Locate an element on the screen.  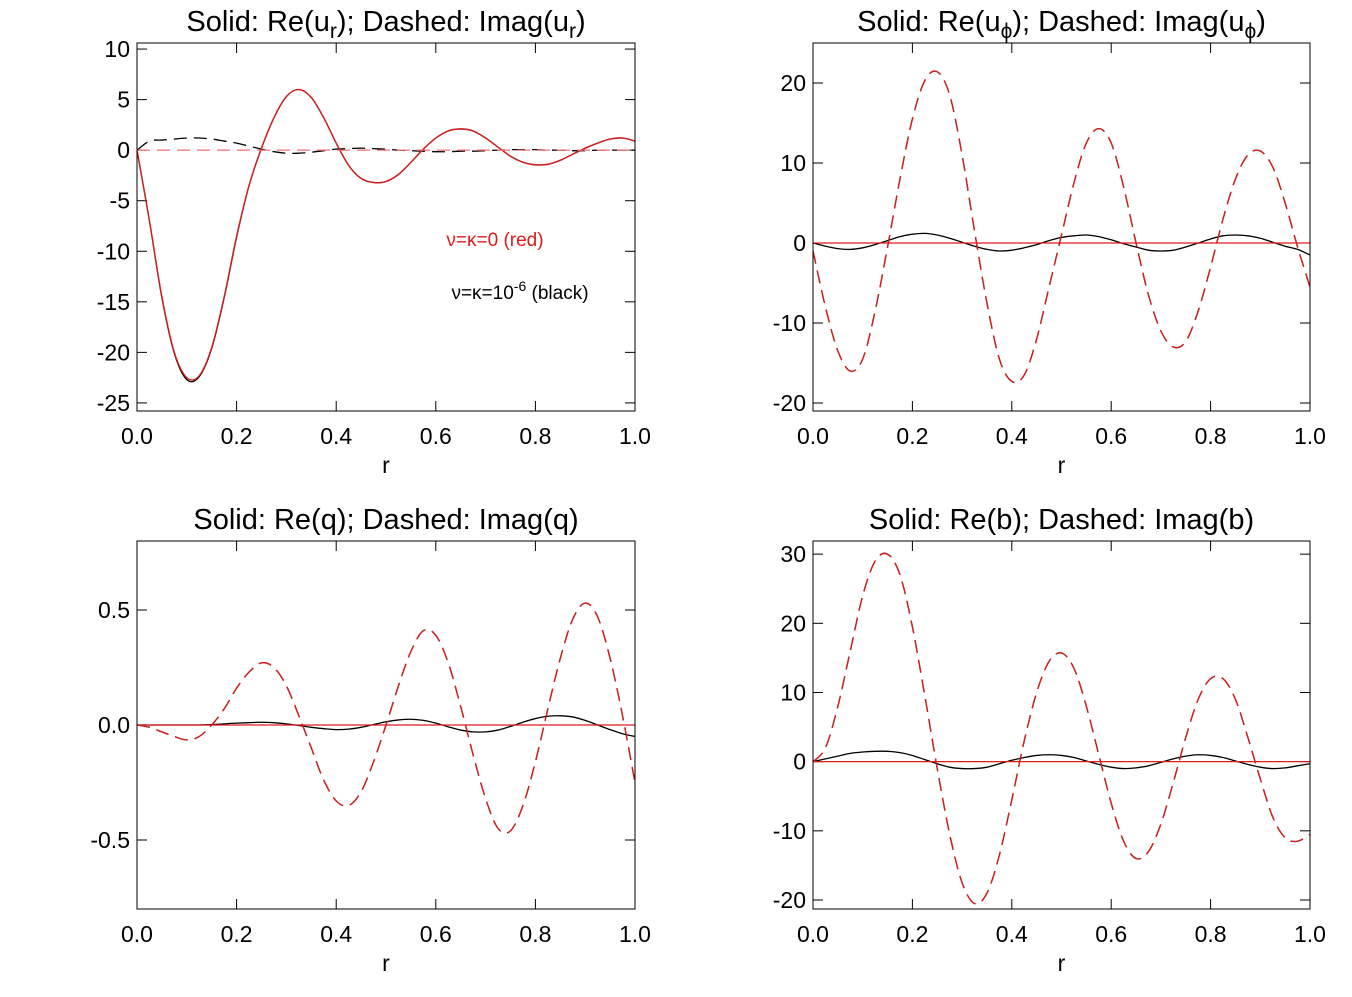
annotation-part: (black) is located at coordinates (557, 293).